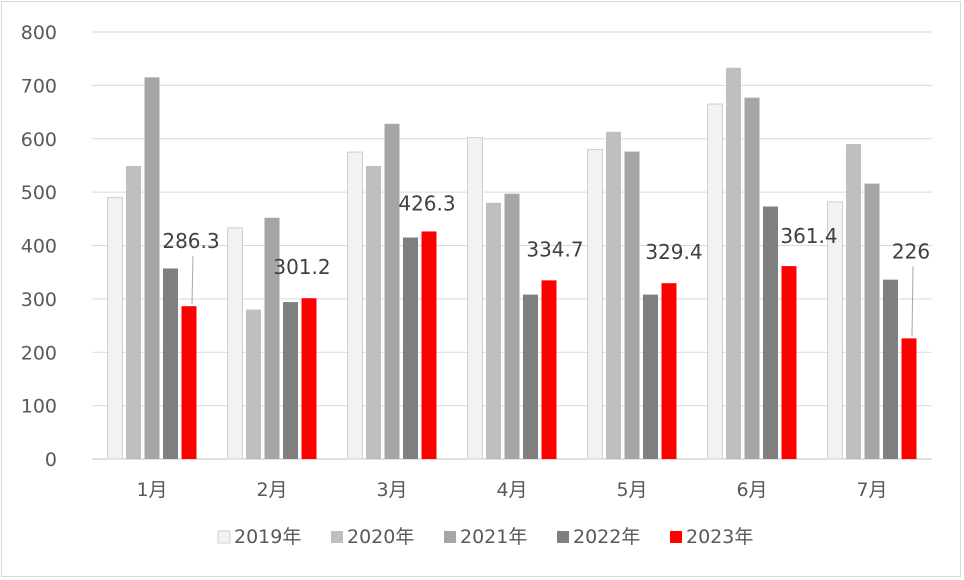 The width and height of the screenshot is (964, 580). Describe the element at coordinates (872, 321) in the screenshot. I see `bar-2021年-7月` at that location.